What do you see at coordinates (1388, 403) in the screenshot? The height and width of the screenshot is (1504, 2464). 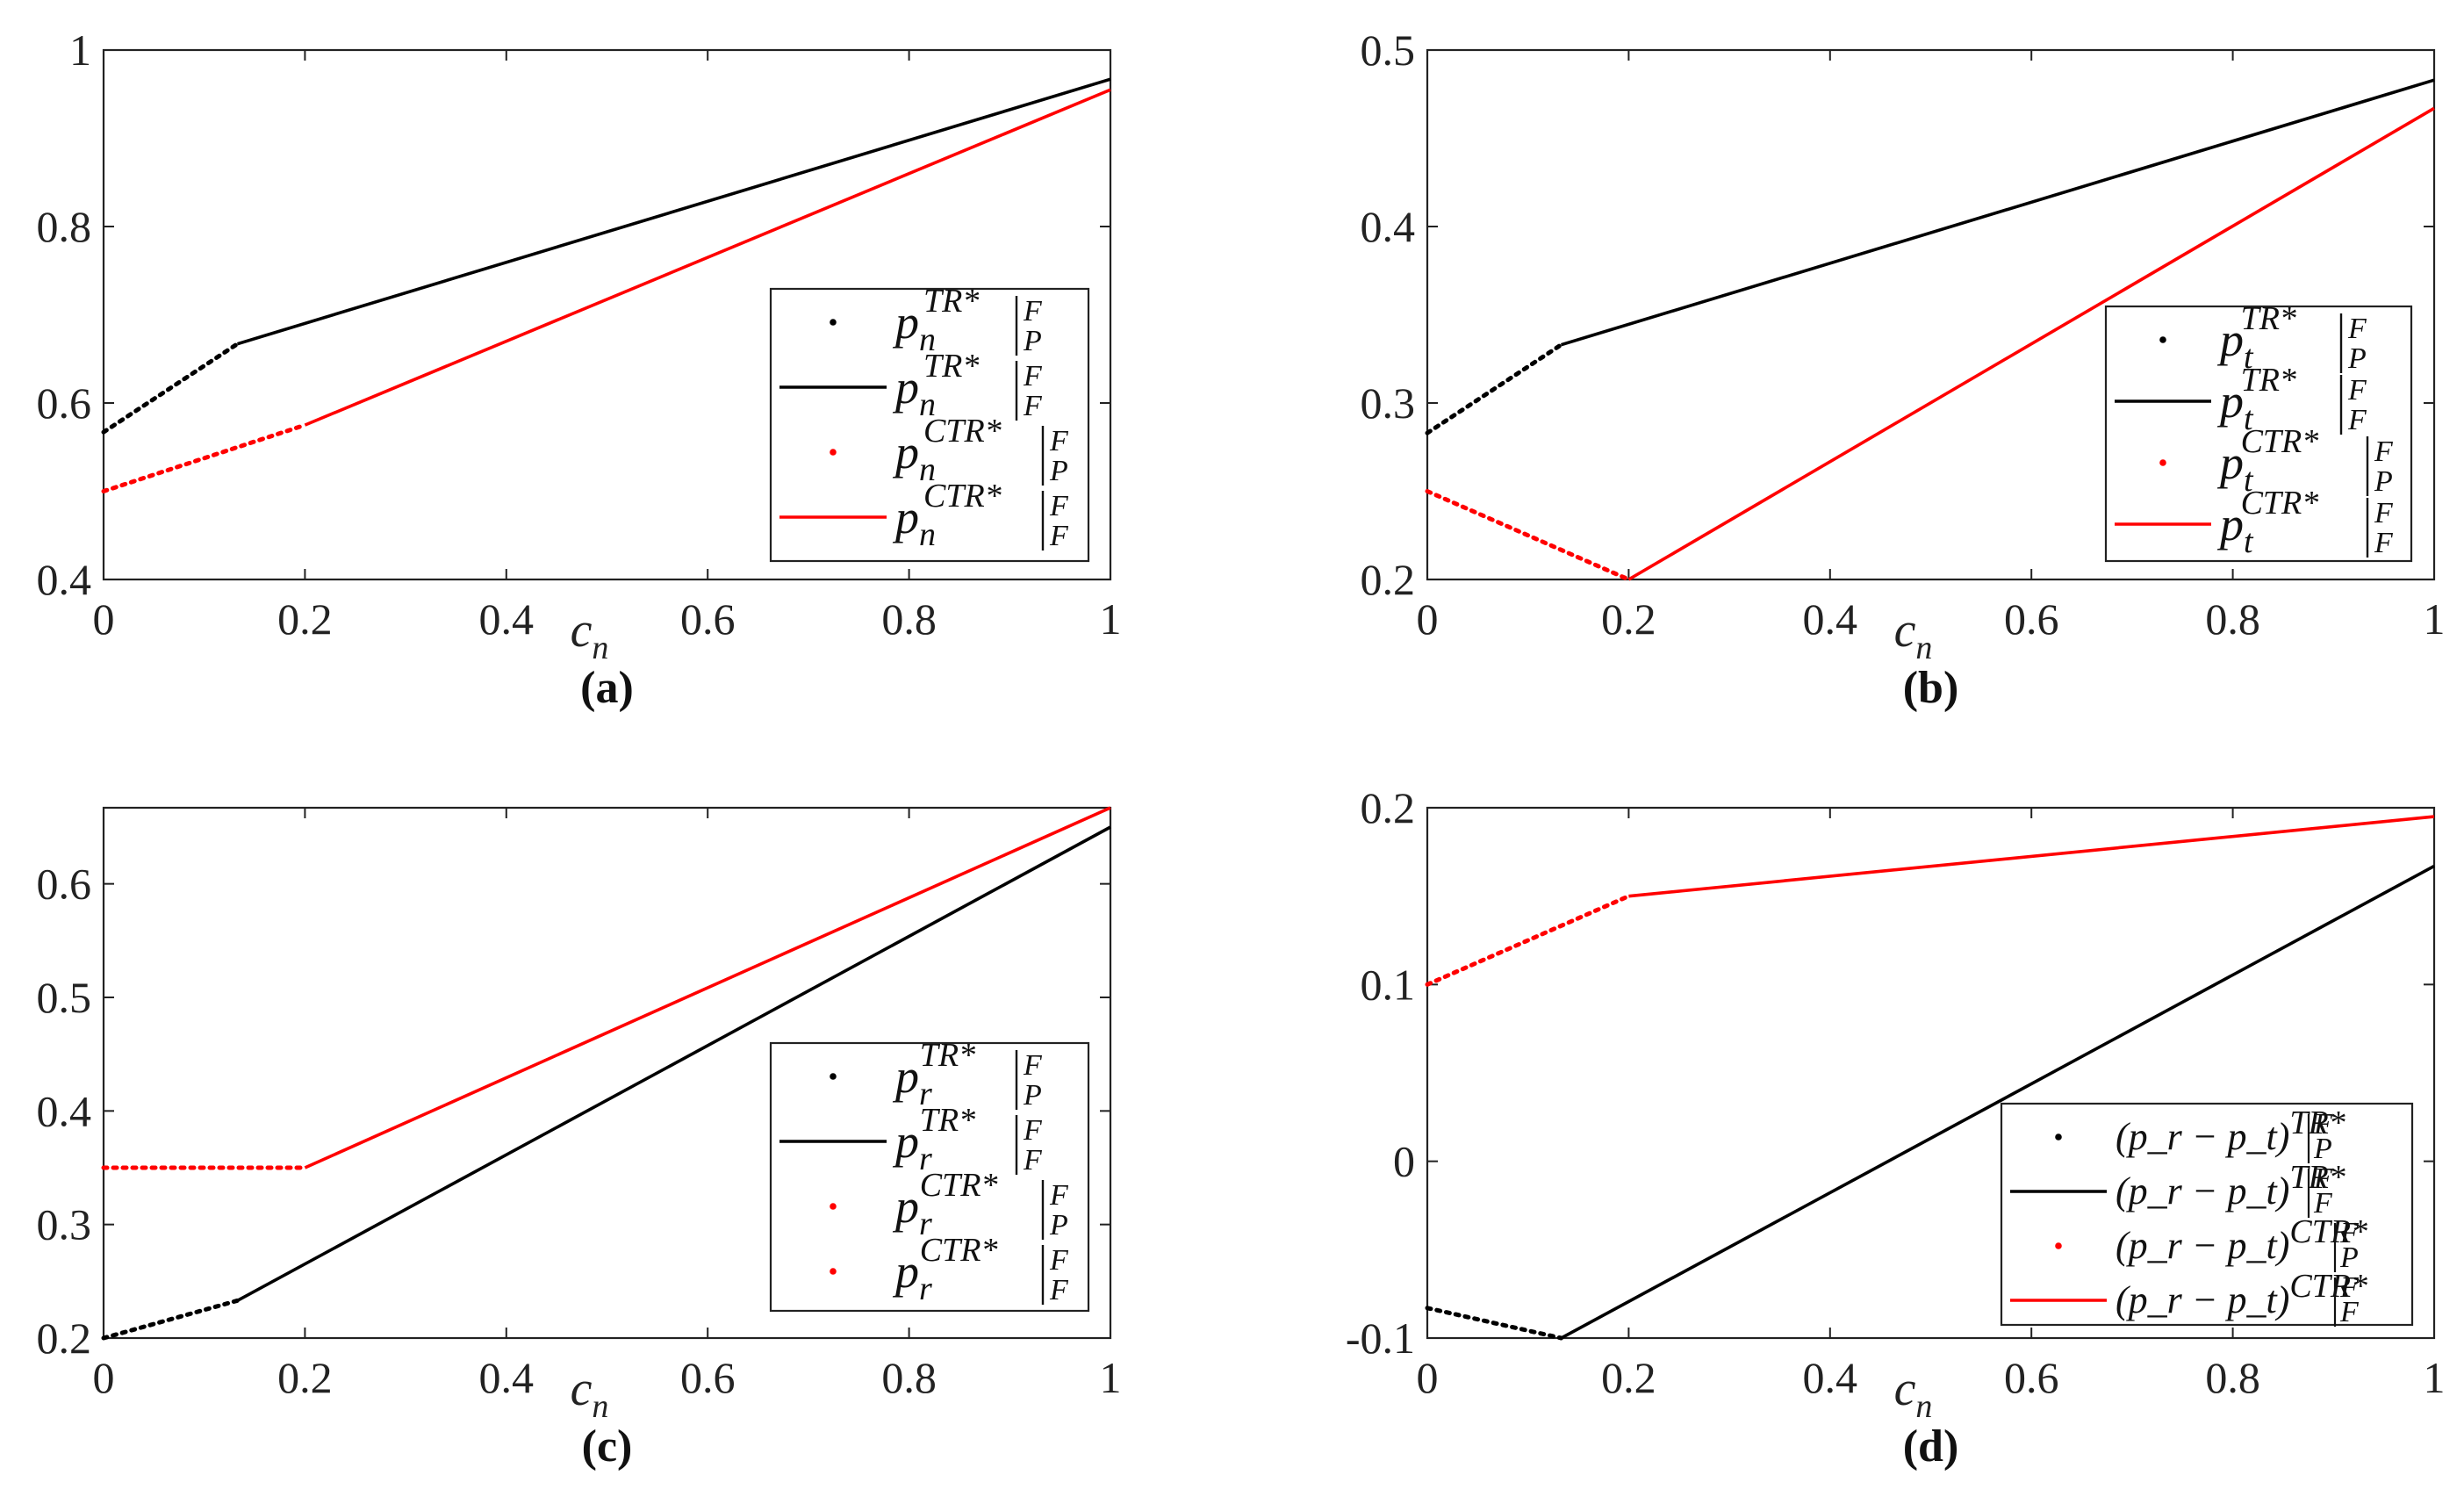 I see `y-tick-label: 0.3` at bounding box center [1388, 403].